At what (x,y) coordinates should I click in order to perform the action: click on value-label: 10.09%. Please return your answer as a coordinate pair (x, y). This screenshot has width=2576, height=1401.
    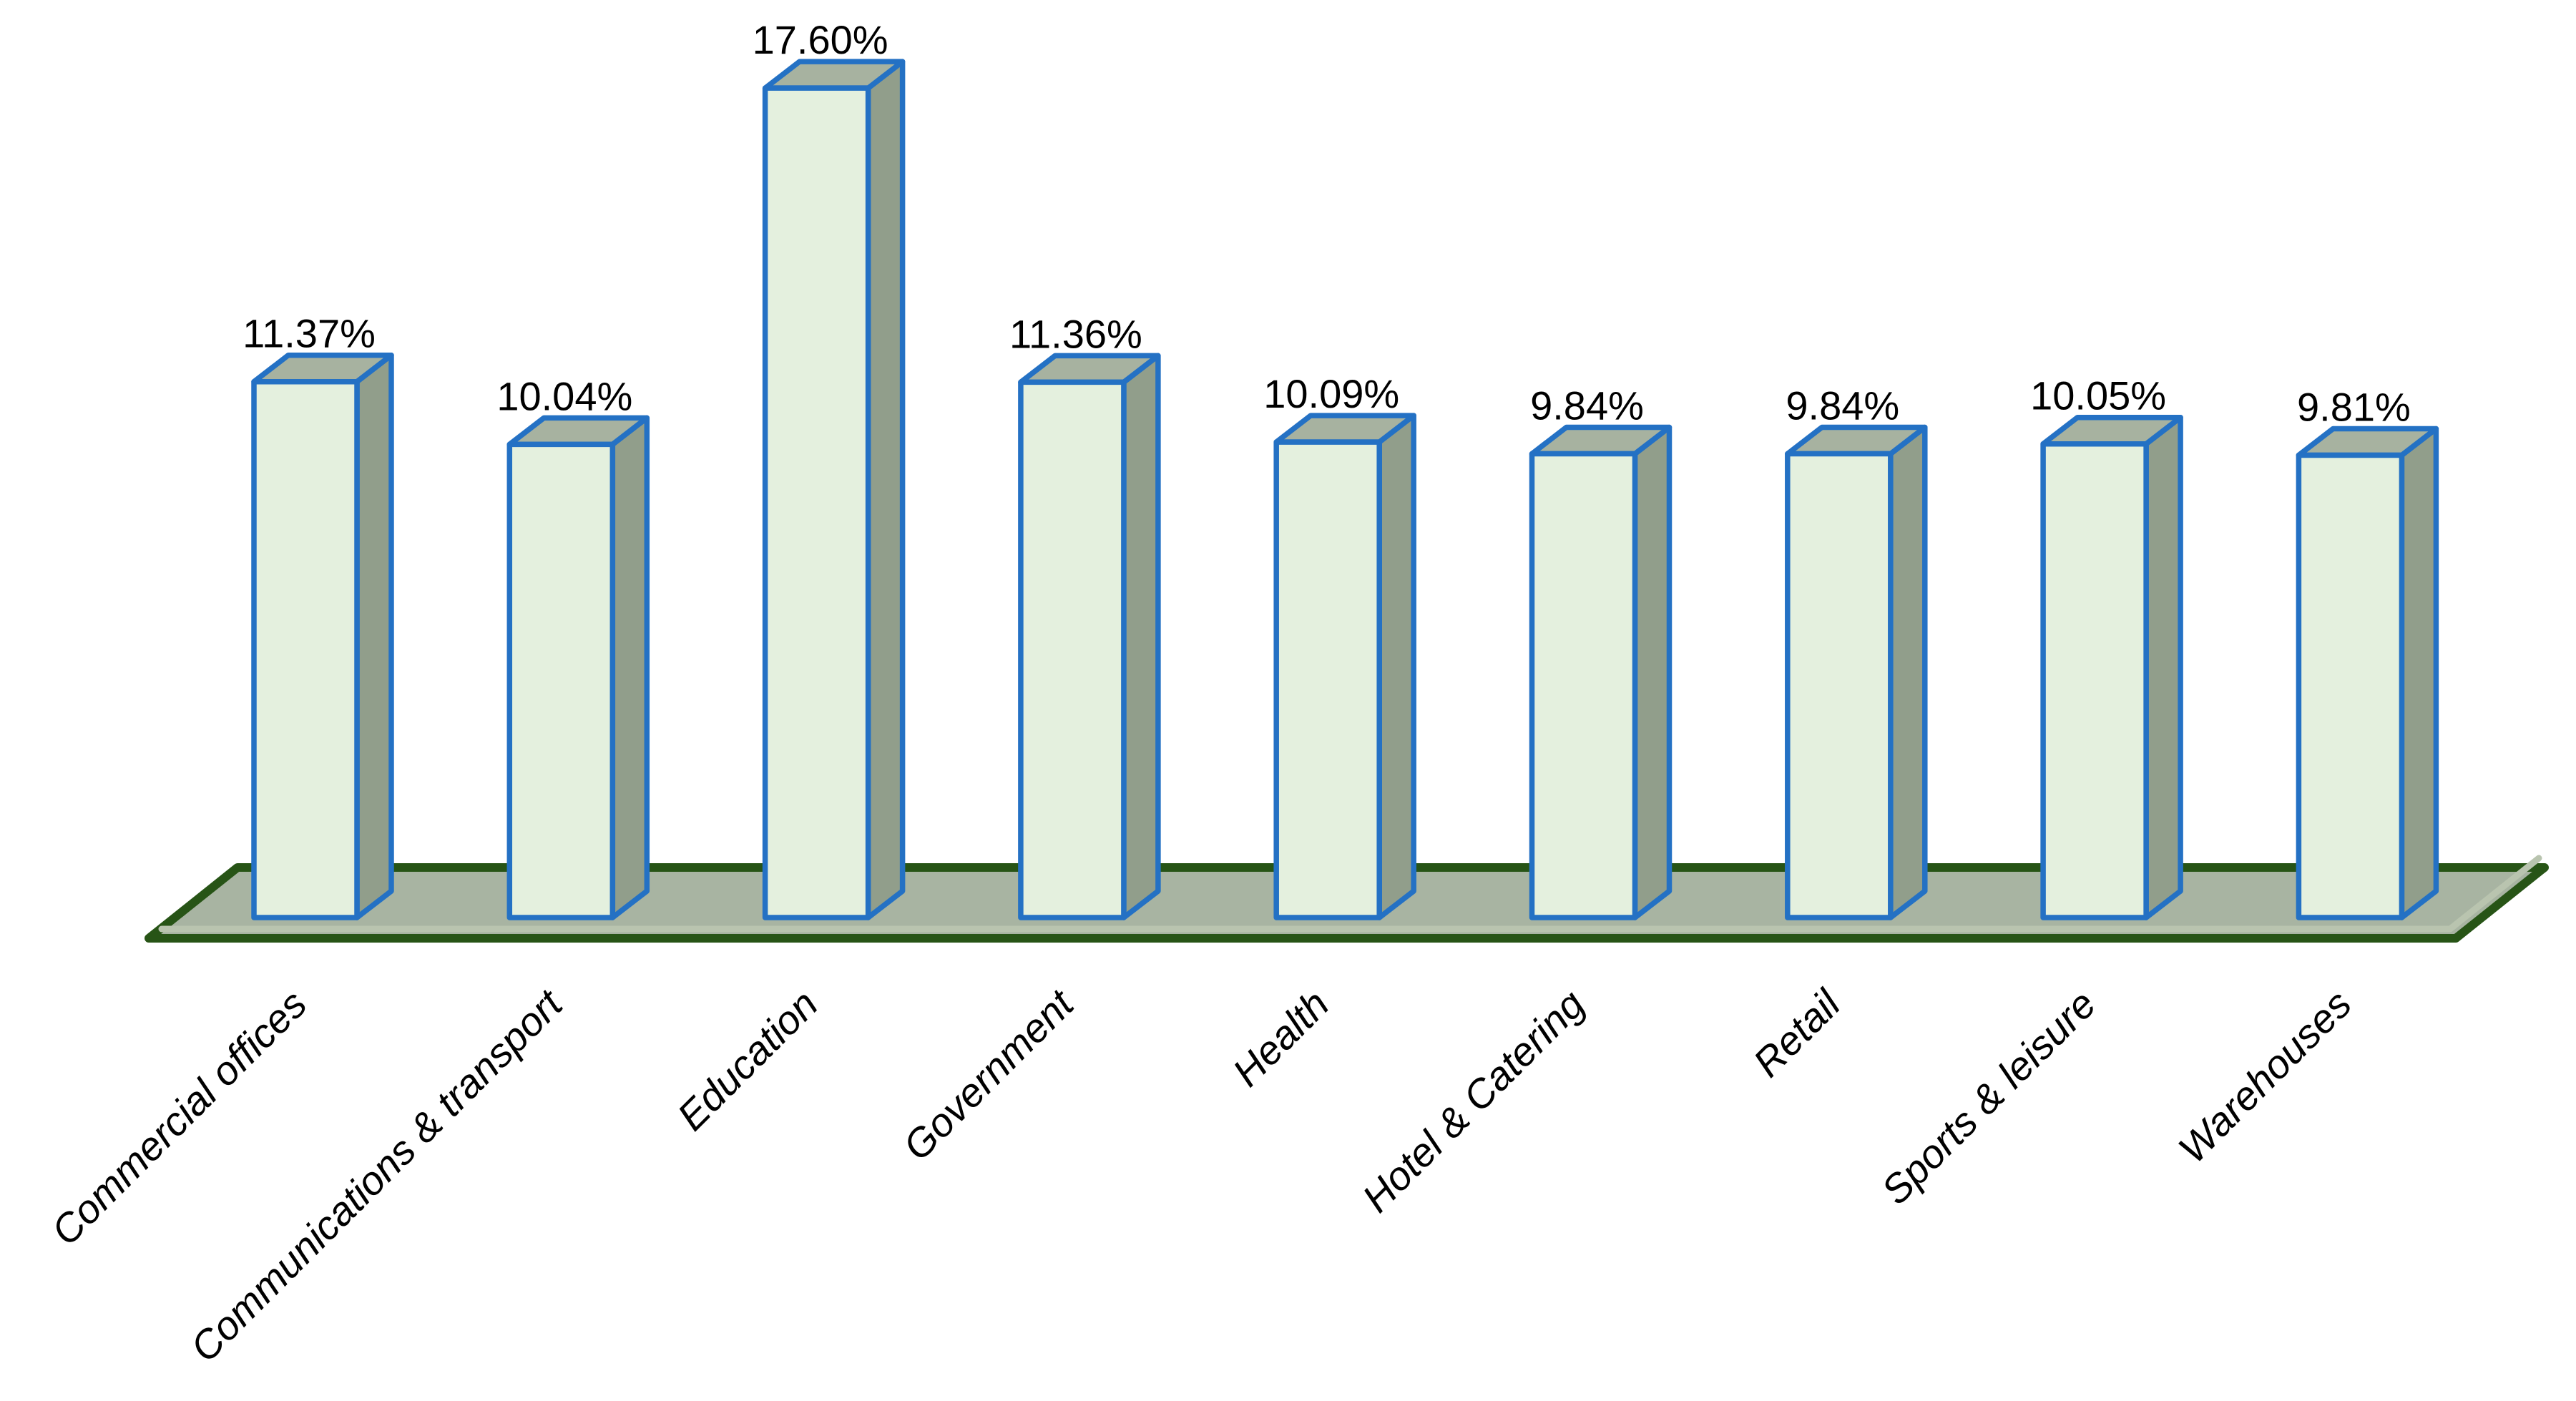
    Looking at the image, I should click on (1331, 393).